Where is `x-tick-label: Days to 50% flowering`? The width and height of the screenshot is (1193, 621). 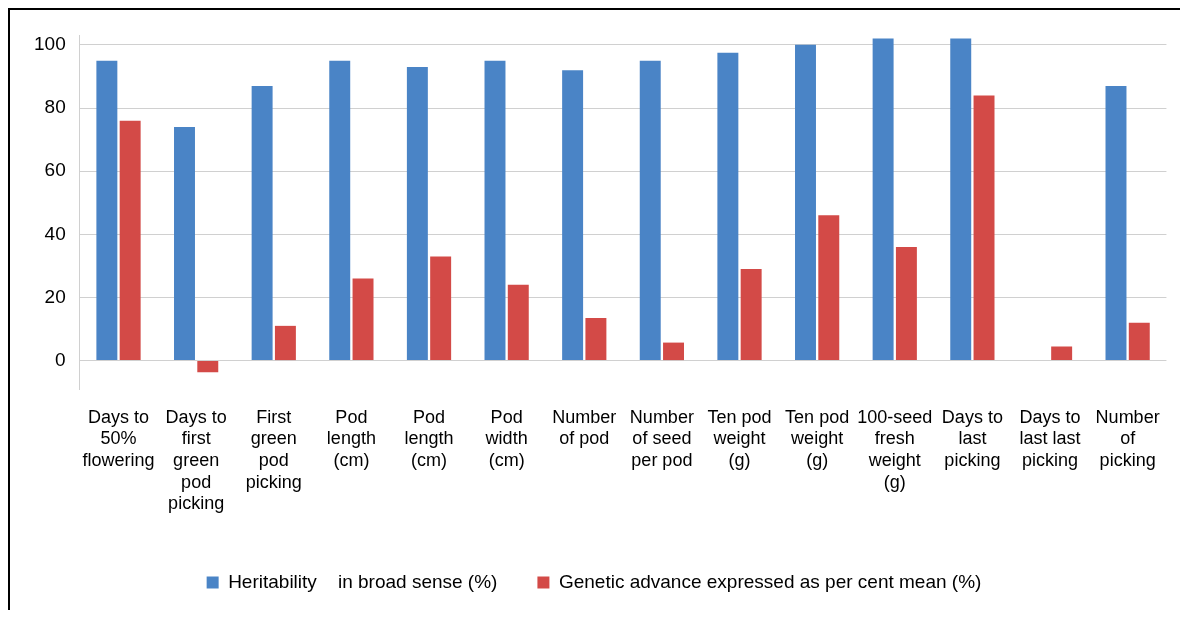 x-tick-label: Days to 50% flowering is located at coordinates (118, 438).